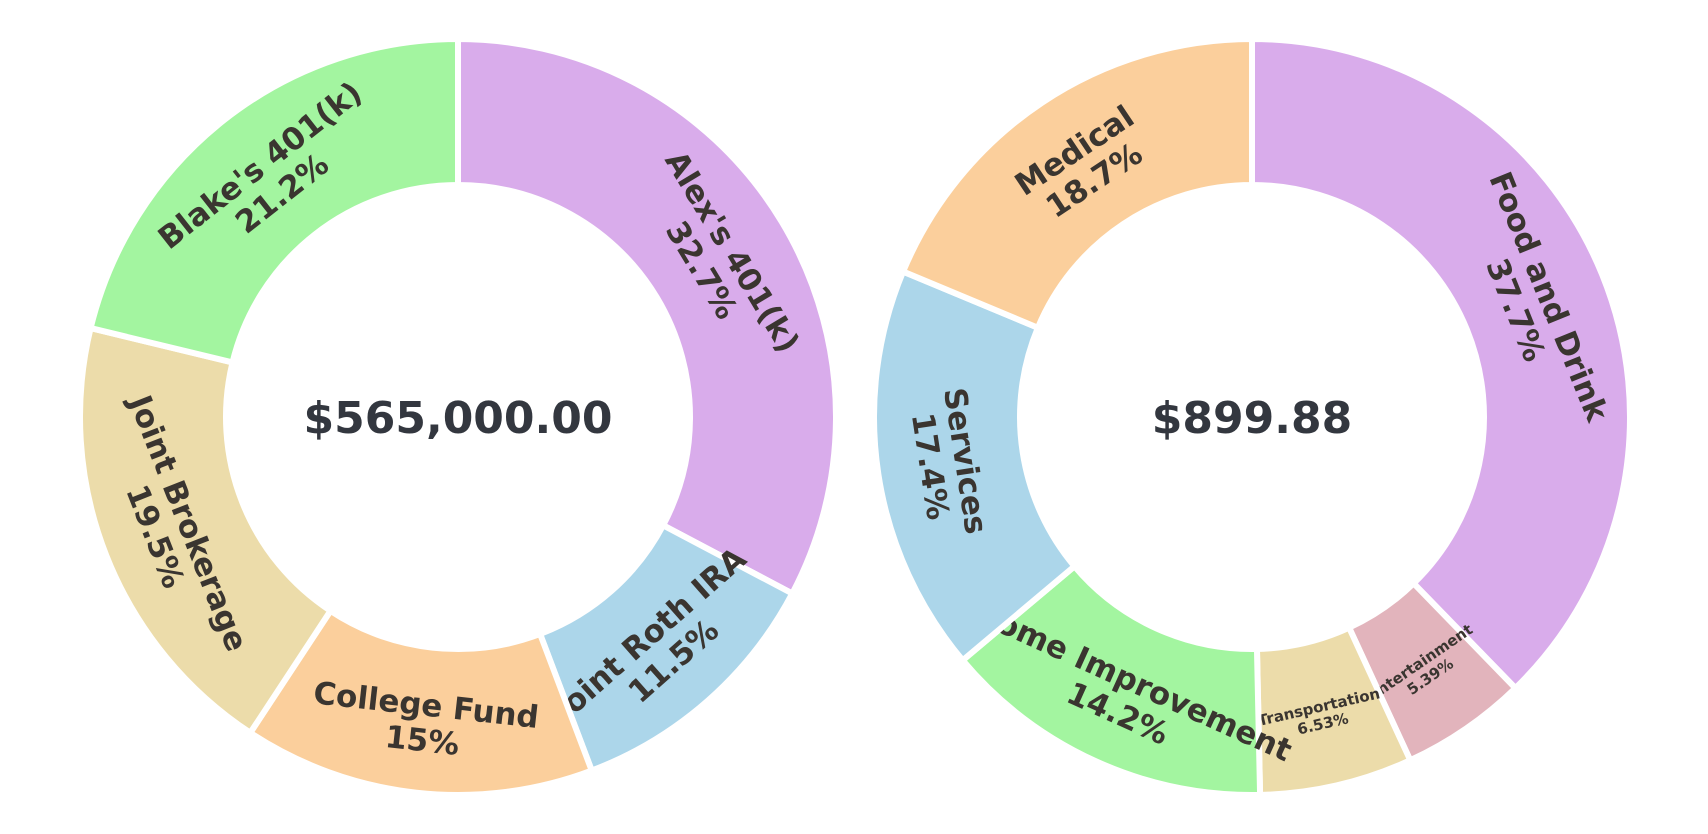 Image resolution: width=1708 pixels, height=834 pixels. I want to click on slice-percent: 15%, so click(422, 741).